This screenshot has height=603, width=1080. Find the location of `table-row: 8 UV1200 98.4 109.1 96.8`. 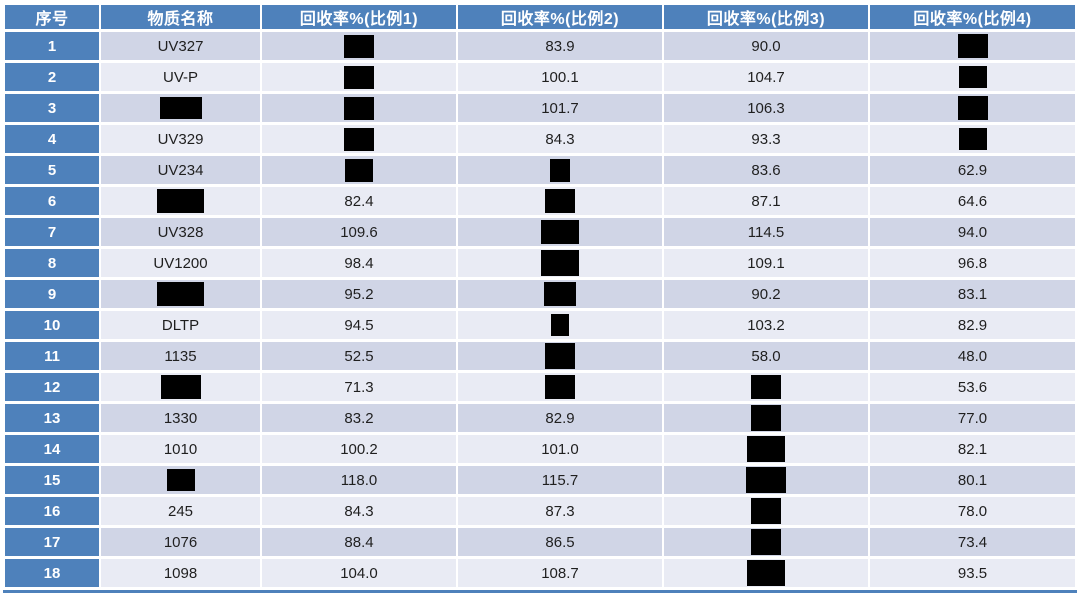

table-row: 8 UV1200 98.4 109.1 96.8 is located at coordinates (540, 263).